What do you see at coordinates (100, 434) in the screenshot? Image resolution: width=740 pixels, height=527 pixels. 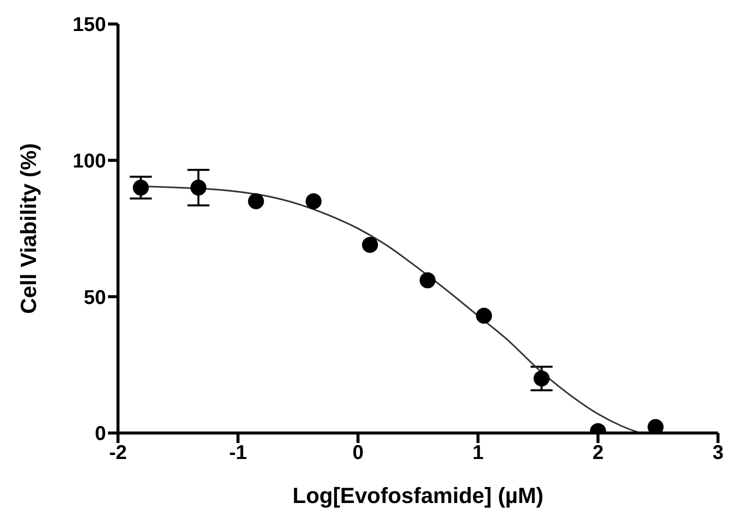 I see `y-tick-label: 0` at bounding box center [100, 434].